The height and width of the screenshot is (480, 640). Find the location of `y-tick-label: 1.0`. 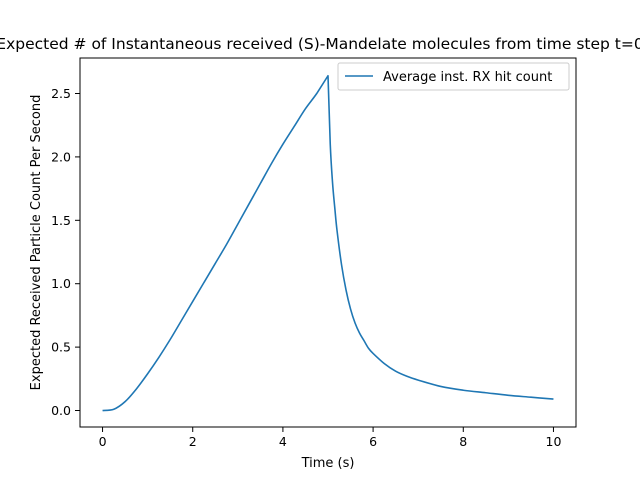

y-tick-label: 1.0 is located at coordinates (61, 283).